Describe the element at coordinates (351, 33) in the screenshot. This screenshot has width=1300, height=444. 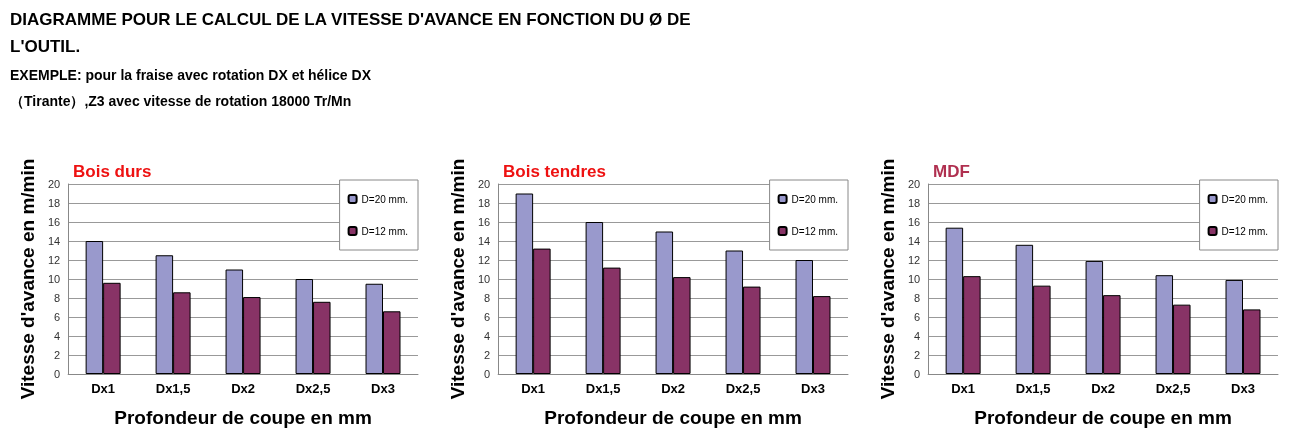
I see `text: DIAGRAMME POUR LE CALCUL DE LA VITESSE D'AVANCE EN FONCTION DU Ø DE L'OUTIL.` at that location.